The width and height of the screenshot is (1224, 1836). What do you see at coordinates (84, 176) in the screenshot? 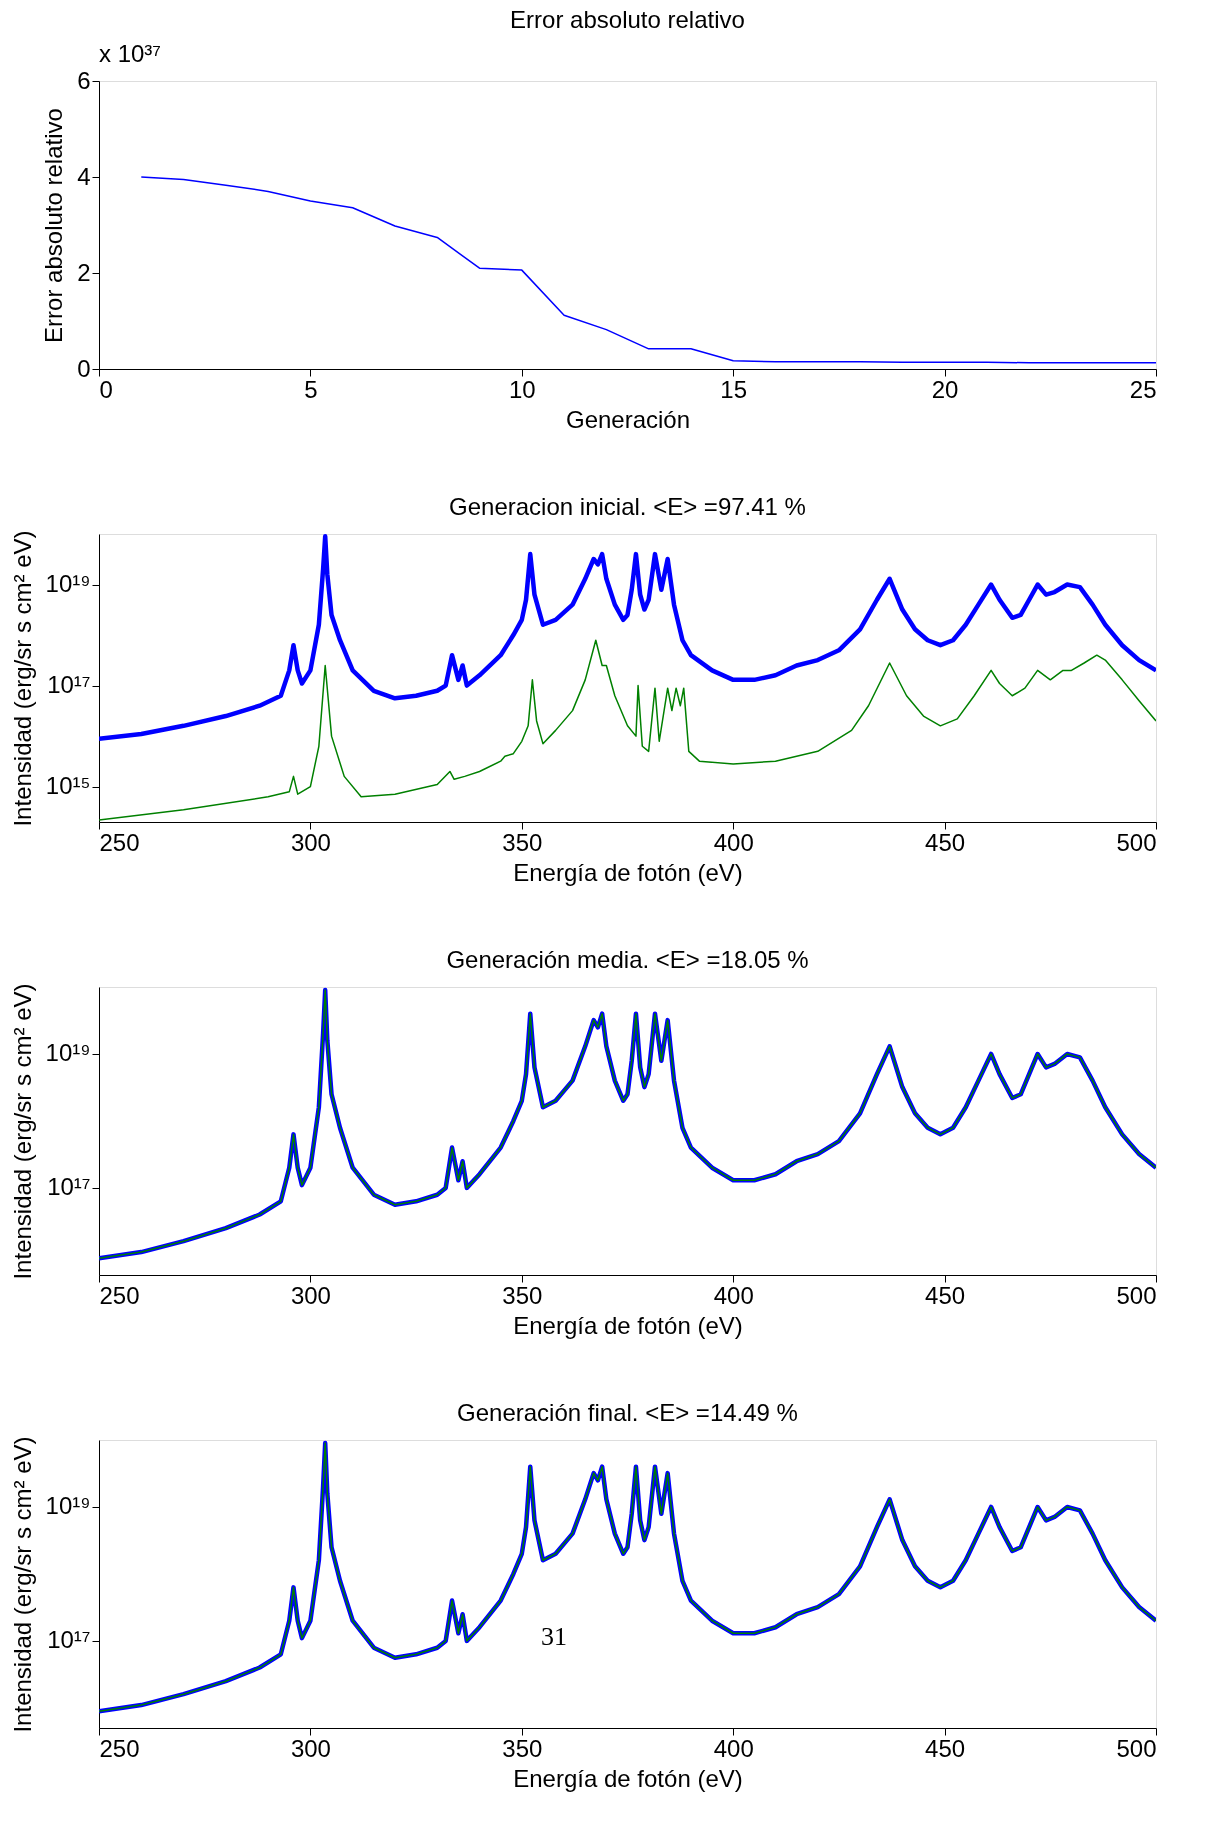
I see `y-tick-label: 4` at bounding box center [84, 176].